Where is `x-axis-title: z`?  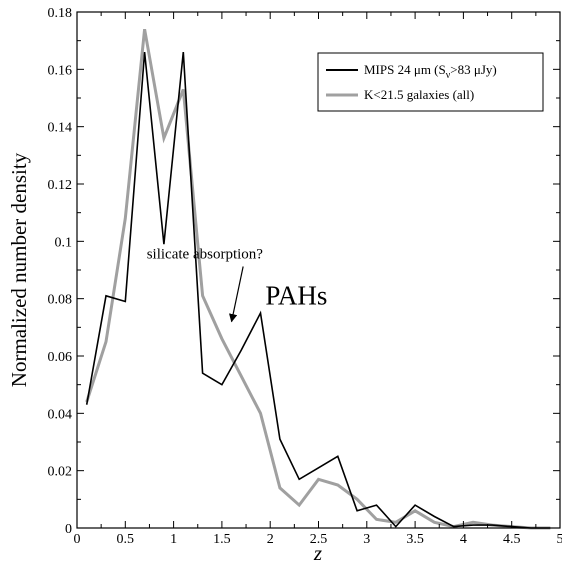 x-axis-title: z is located at coordinates (317, 551).